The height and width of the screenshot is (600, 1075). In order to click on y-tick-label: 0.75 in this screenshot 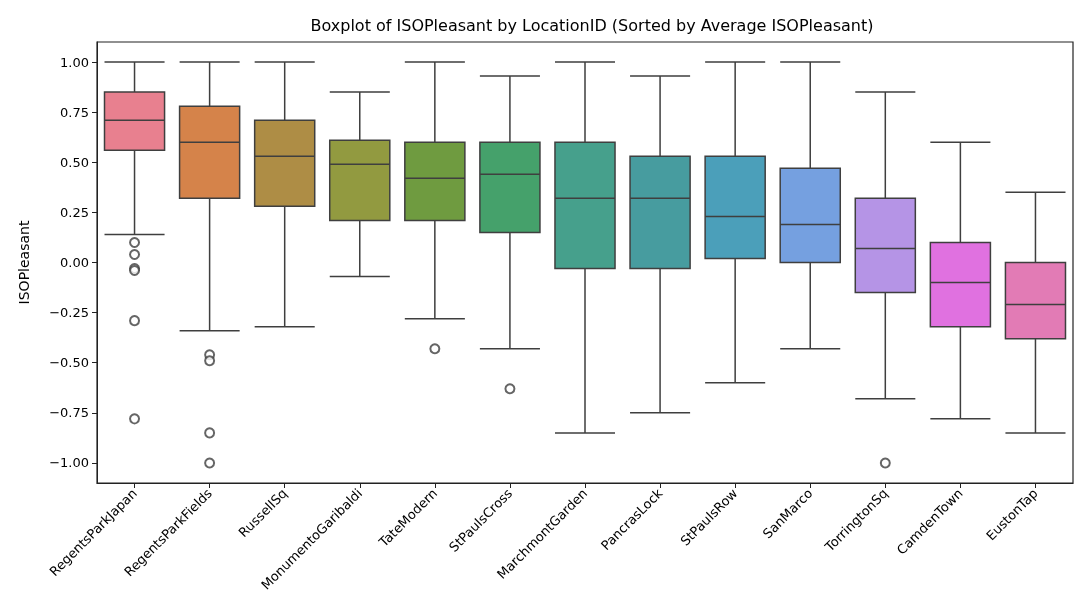, I will do `click(74, 112)`.